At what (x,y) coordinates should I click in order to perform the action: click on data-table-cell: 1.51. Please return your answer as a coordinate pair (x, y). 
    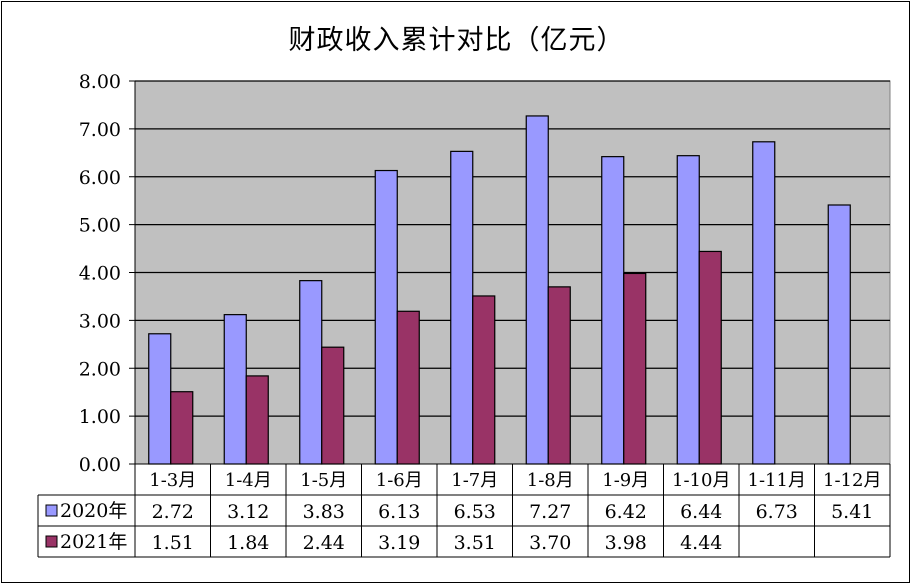
    Looking at the image, I should click on (173, 543).